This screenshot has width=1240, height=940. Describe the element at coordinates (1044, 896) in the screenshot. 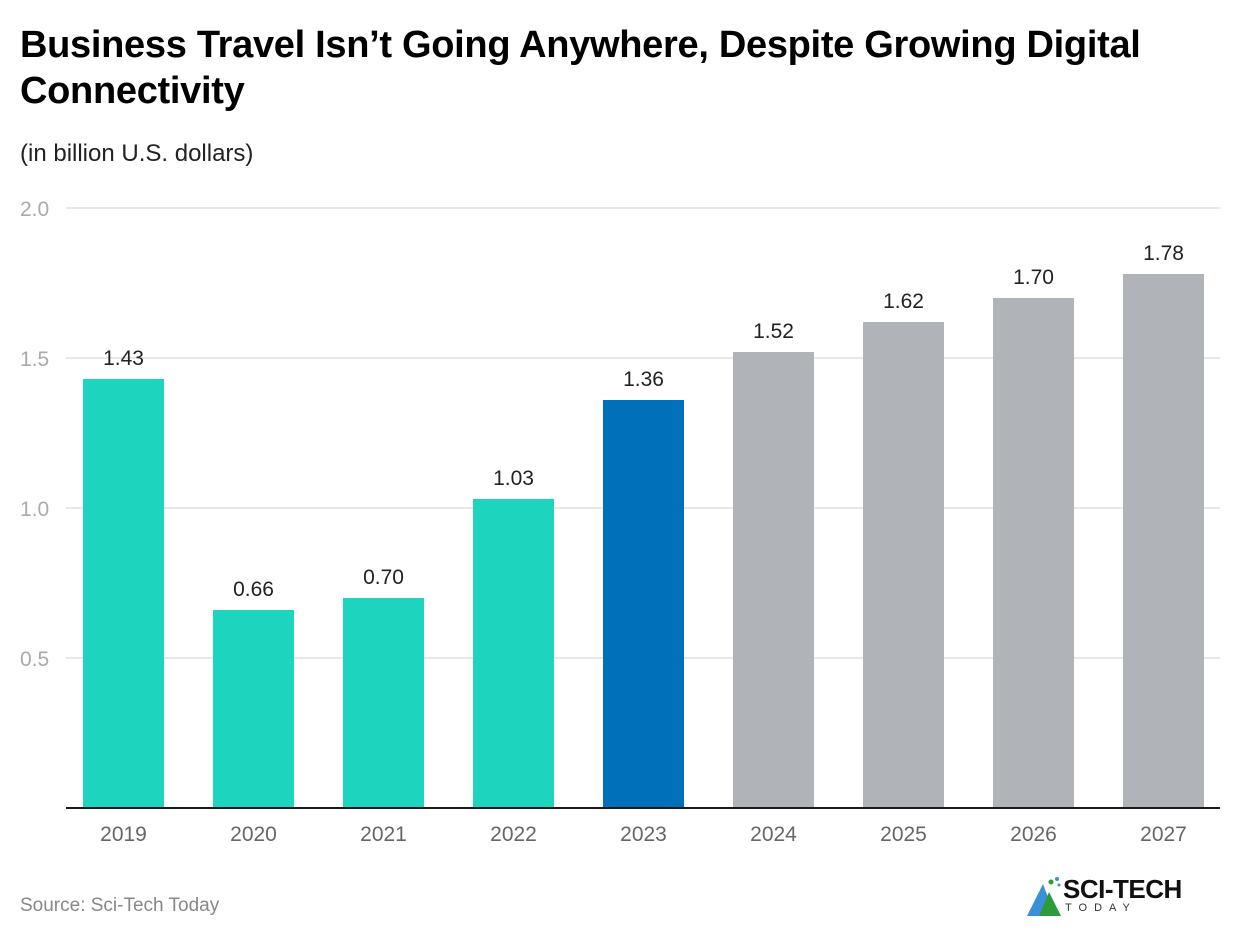

I see `logo-mark-icon` at that location.